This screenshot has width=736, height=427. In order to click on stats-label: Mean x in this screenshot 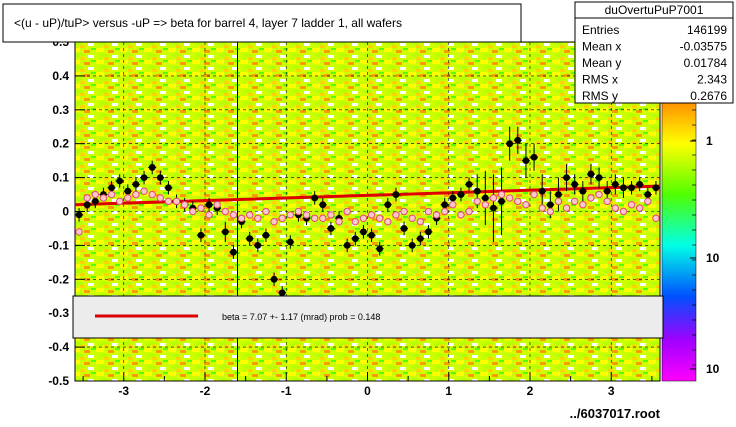, I will do `click(601, 47)`.